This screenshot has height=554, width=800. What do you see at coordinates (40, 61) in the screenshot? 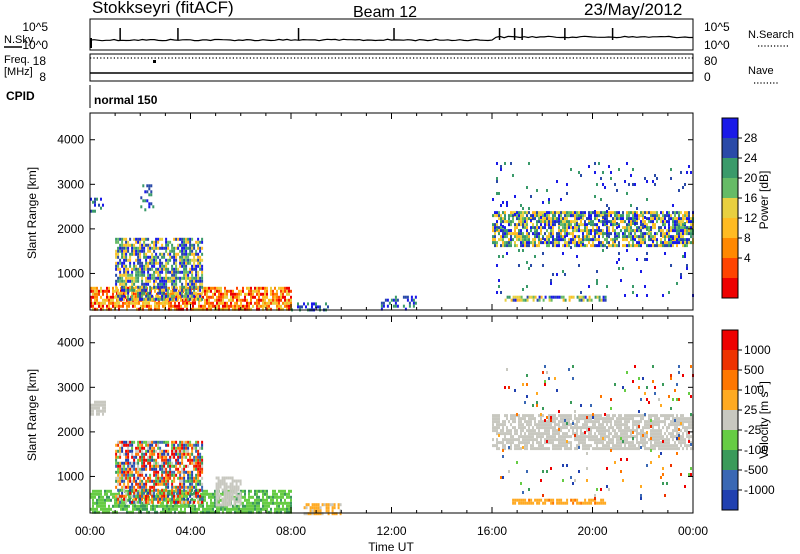
I see `freq-left-tick-top: 18` at bounding box center [40, 61].